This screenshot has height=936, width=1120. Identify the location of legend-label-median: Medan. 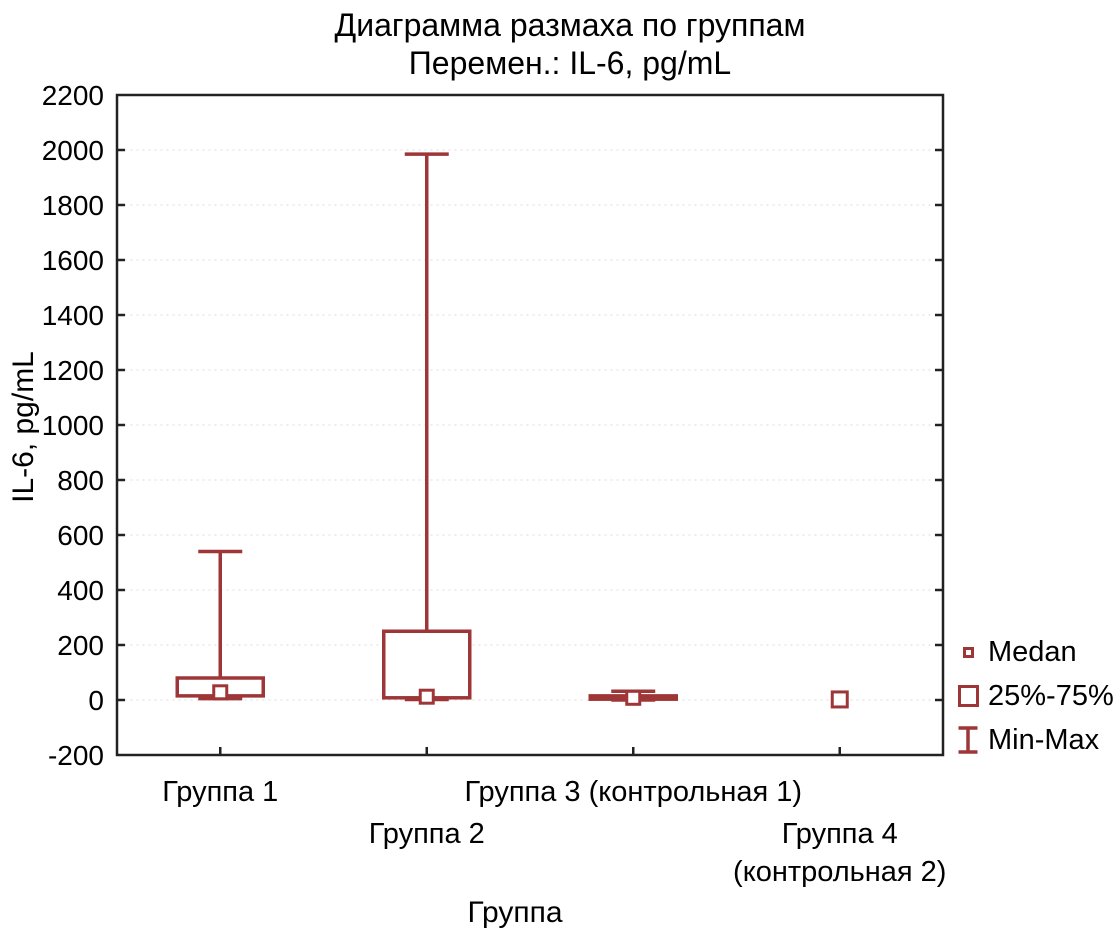
(1032, 651).